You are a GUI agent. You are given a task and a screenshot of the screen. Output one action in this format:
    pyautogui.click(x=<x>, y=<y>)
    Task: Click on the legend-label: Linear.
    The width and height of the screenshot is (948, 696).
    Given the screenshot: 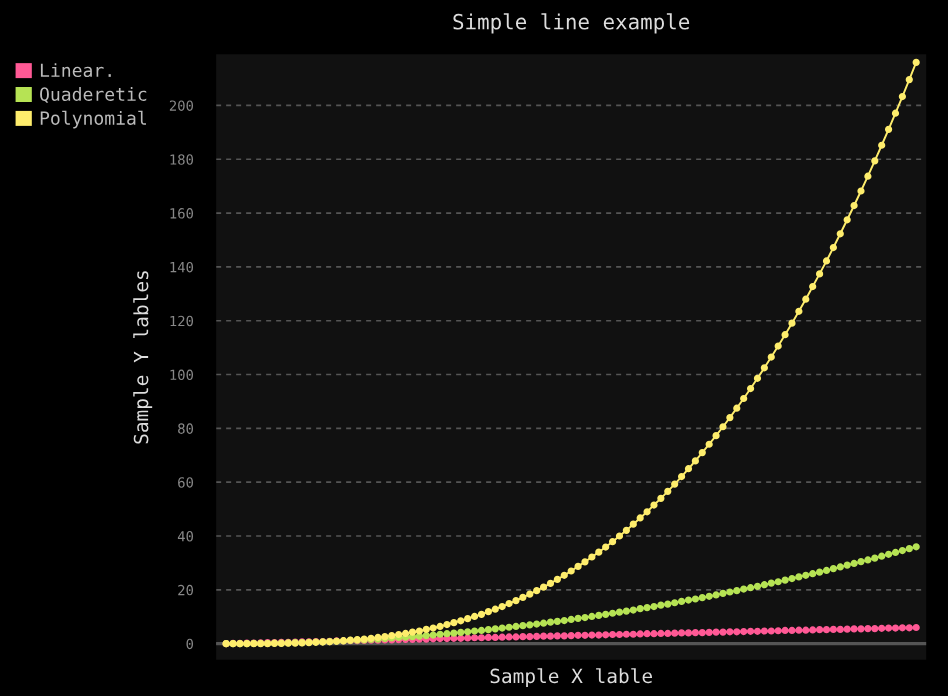 What is the action you would take?
    pyautogui.click(x=75, y=70)
    